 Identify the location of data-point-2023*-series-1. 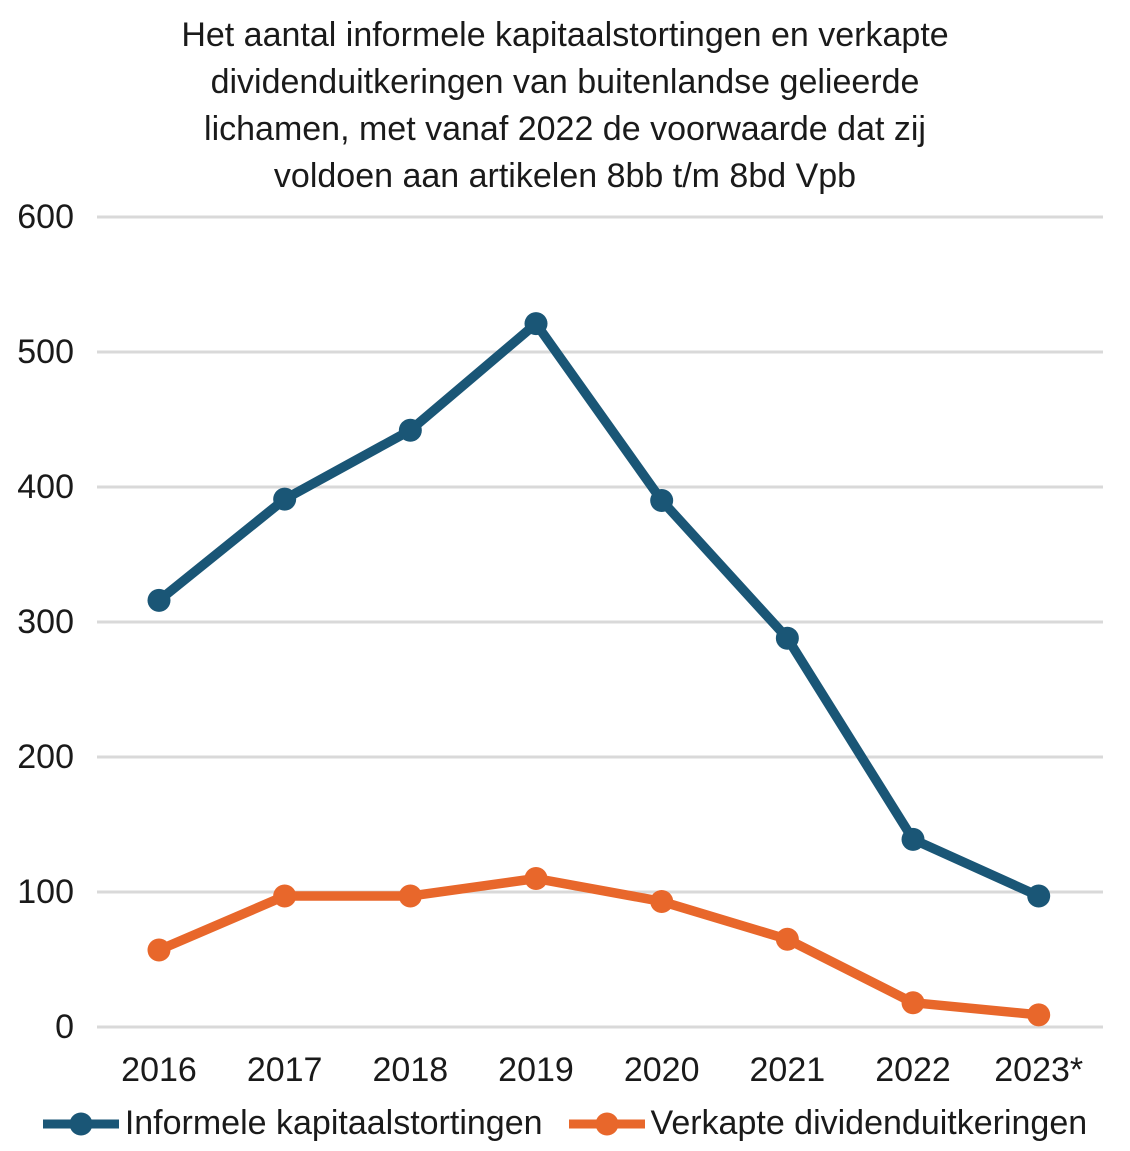
(1039, 1015).